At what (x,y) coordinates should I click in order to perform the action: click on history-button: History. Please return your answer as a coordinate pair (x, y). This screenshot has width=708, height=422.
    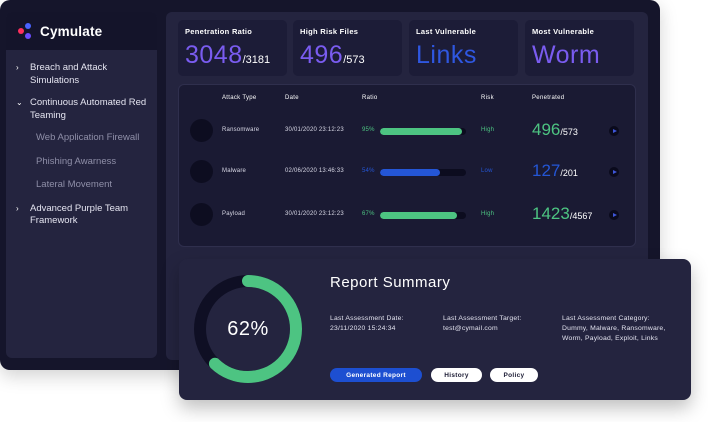
    Looking at the image, I should click on (456, 375).